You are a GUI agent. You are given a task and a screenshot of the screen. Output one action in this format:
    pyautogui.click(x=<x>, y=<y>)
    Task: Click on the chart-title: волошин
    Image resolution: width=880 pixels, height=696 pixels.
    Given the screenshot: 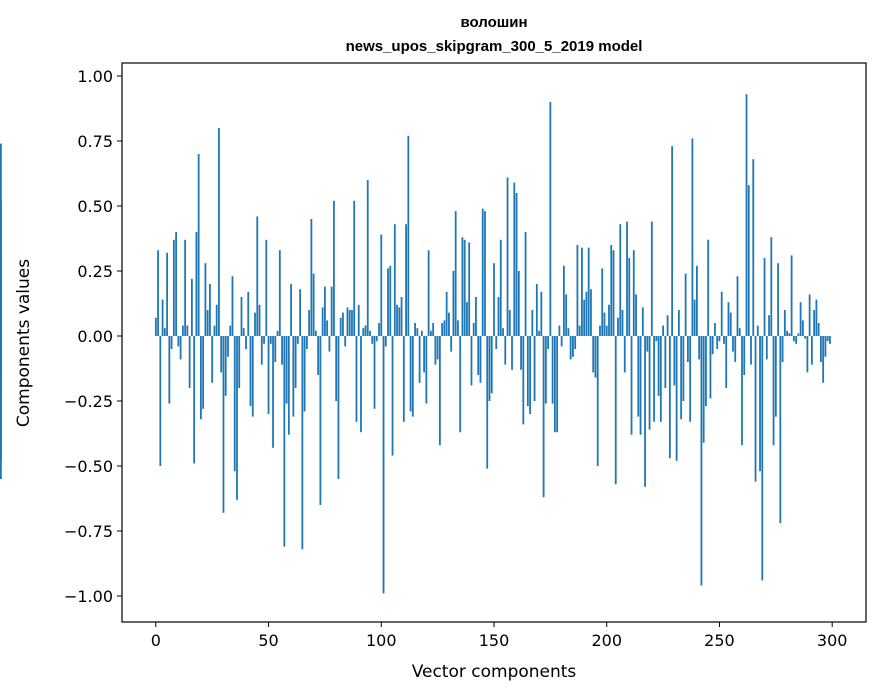 What is the action you would take?
    pyautogui.click(x=493, y=22)
    